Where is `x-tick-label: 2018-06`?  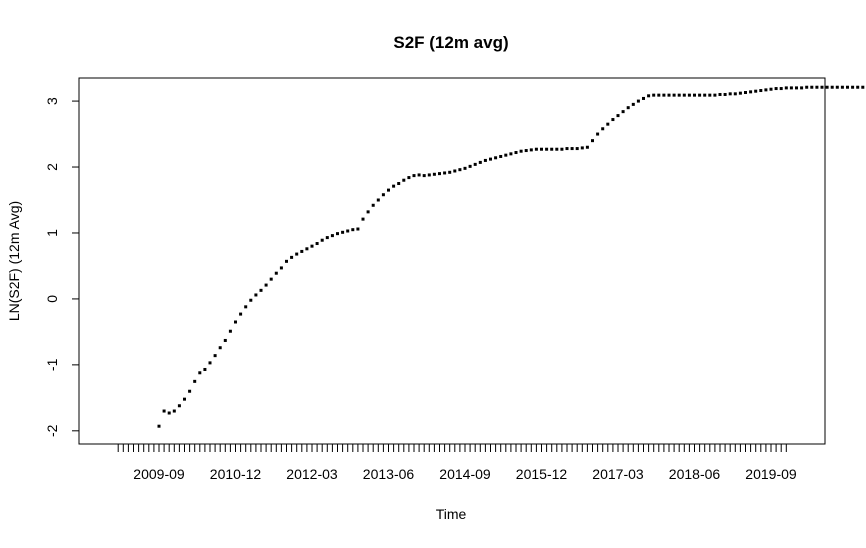 x-tick-label: 2018-06 is located at coordinates (695, 474).